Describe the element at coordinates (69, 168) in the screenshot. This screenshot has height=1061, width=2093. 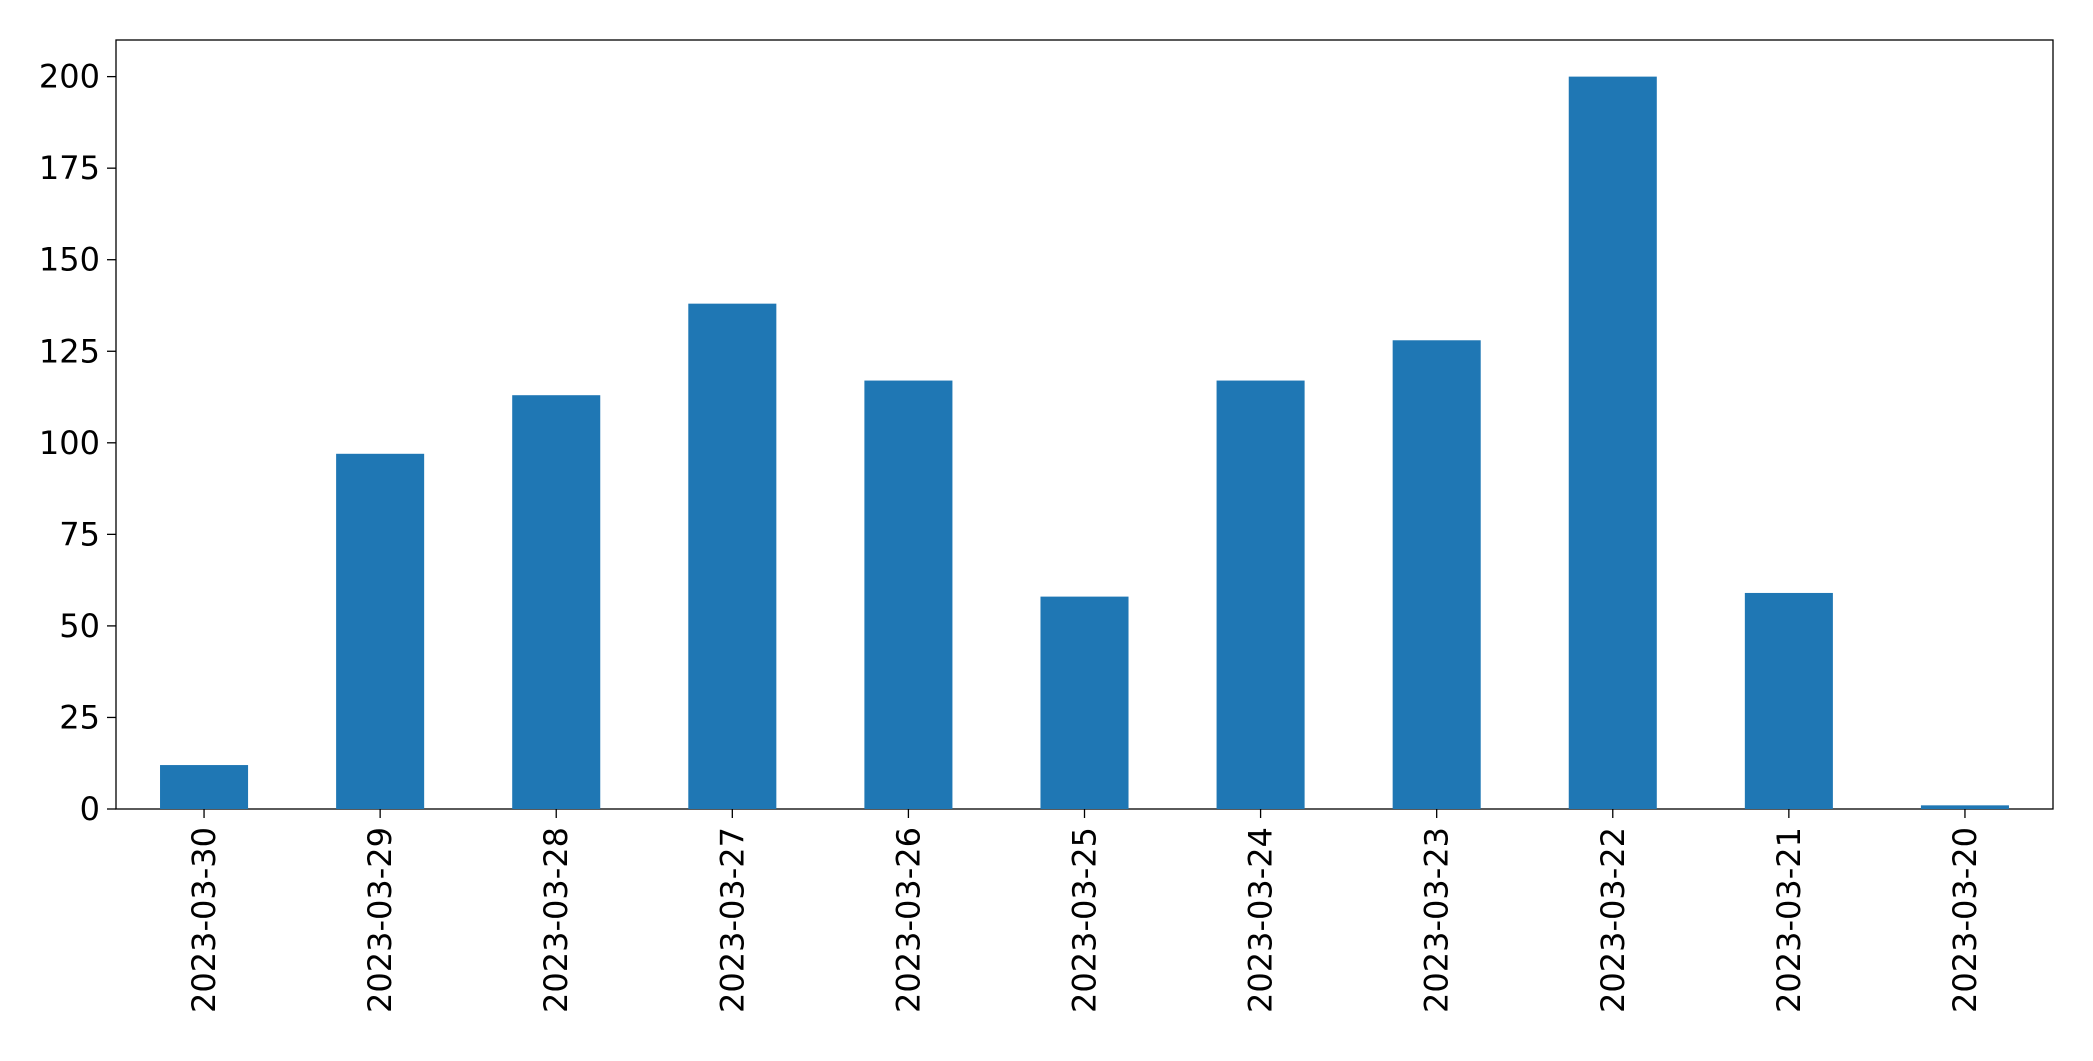
I see `y-tick-label: 175` at that location.